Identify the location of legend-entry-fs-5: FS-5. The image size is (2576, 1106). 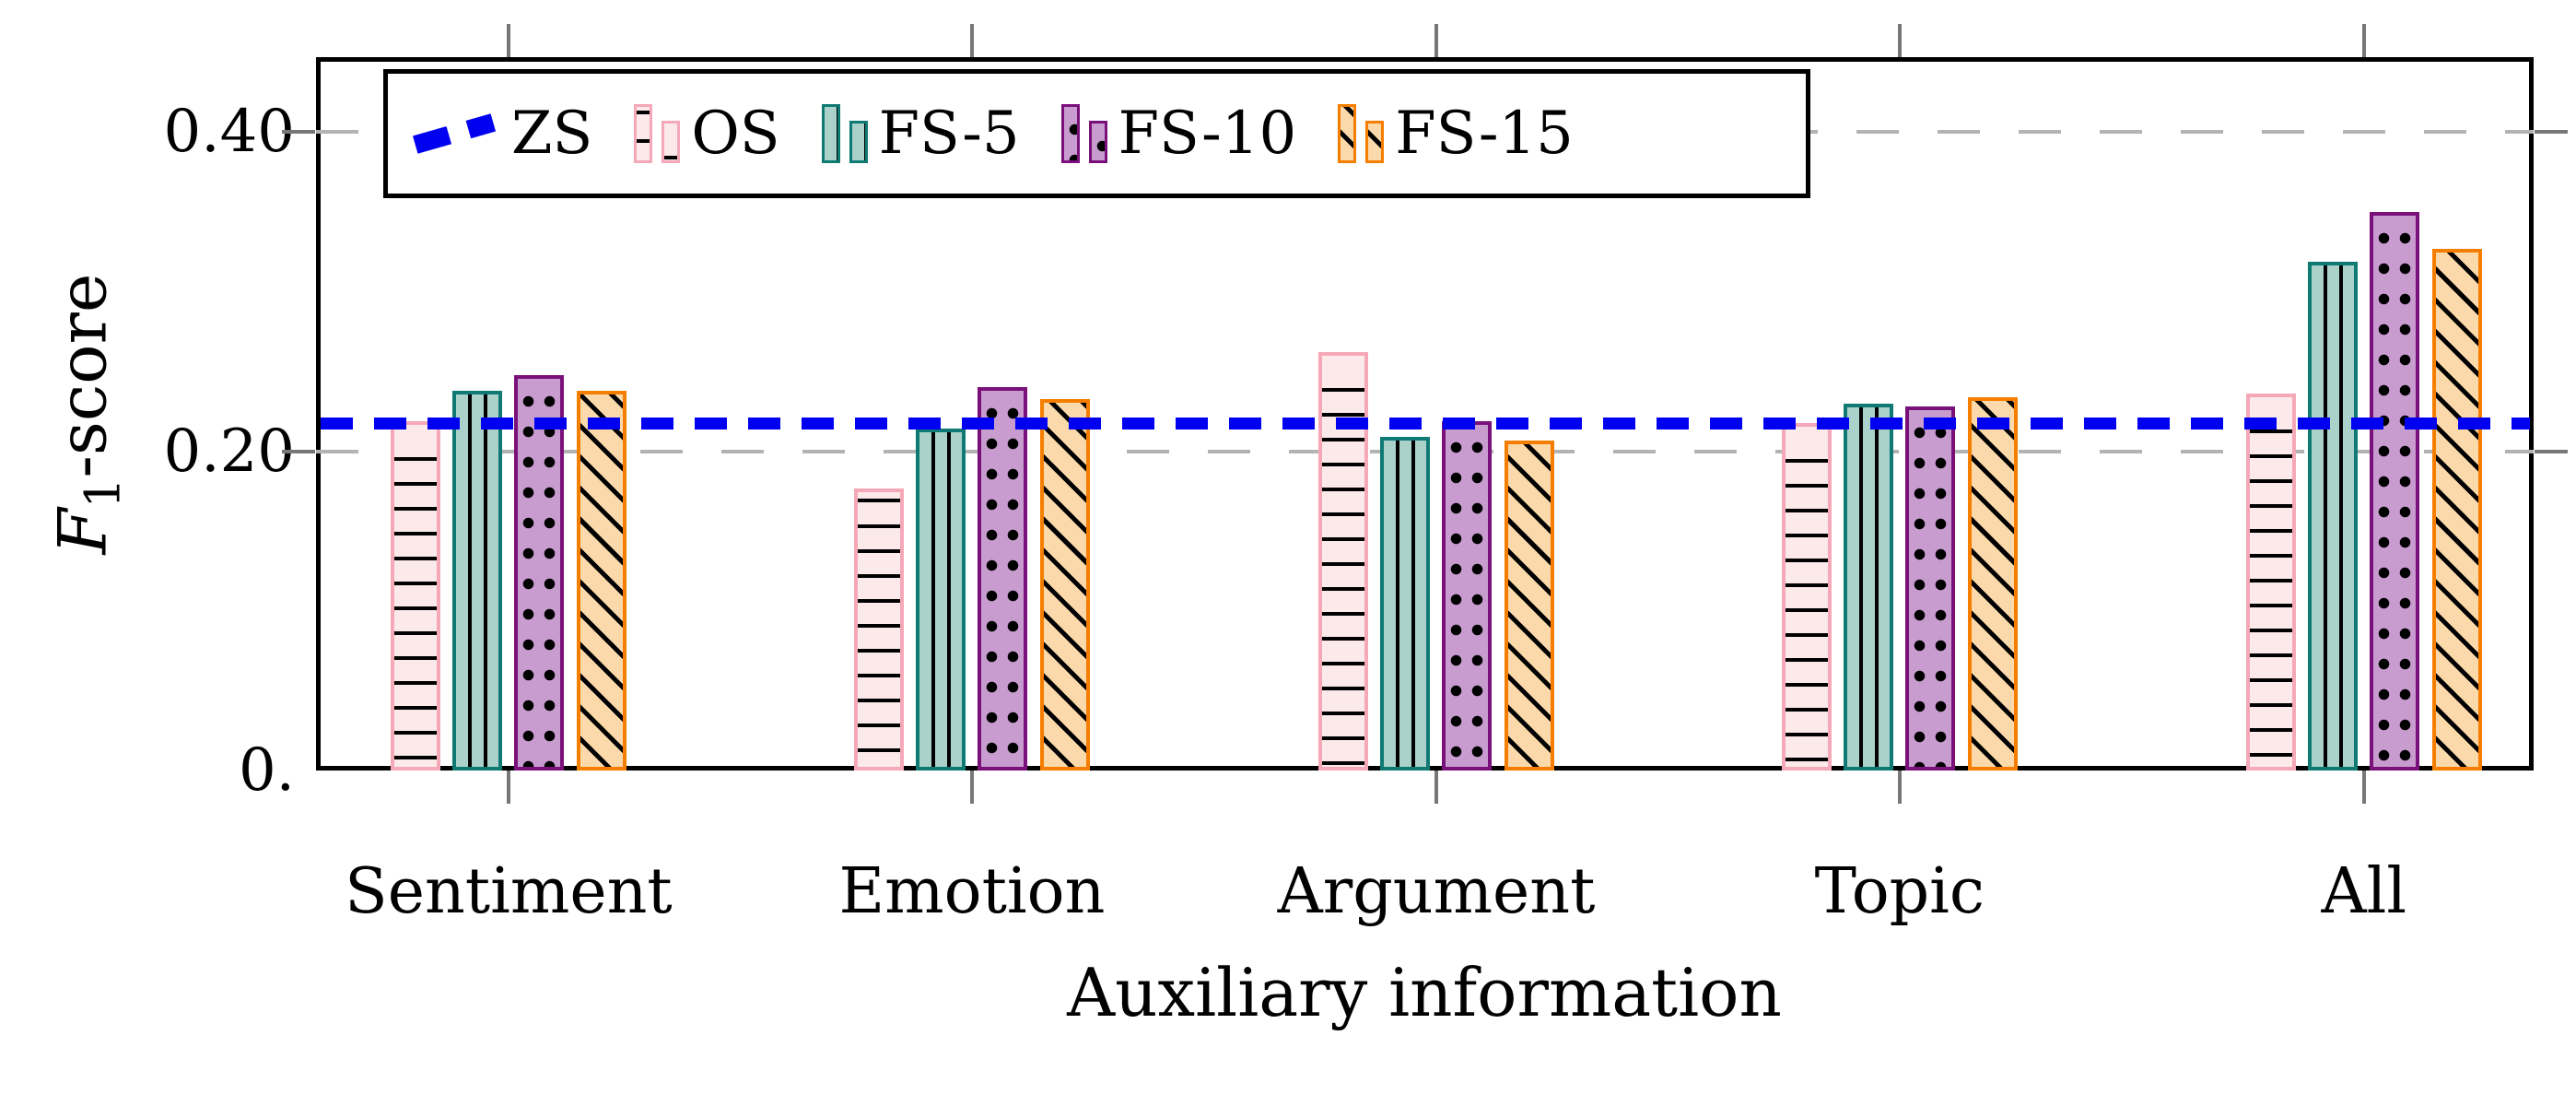
(920, 134).